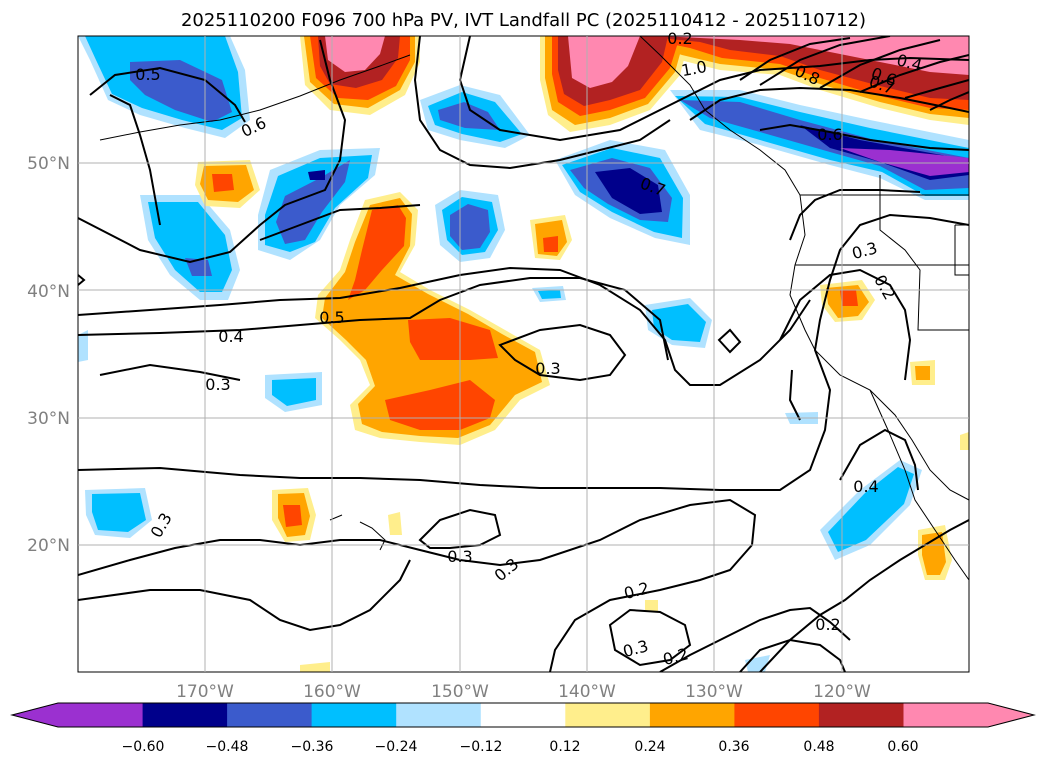 The width and height of the screenshot is (1047, 765). I want to click on colorbar-extend-max, so click(1011, 715).